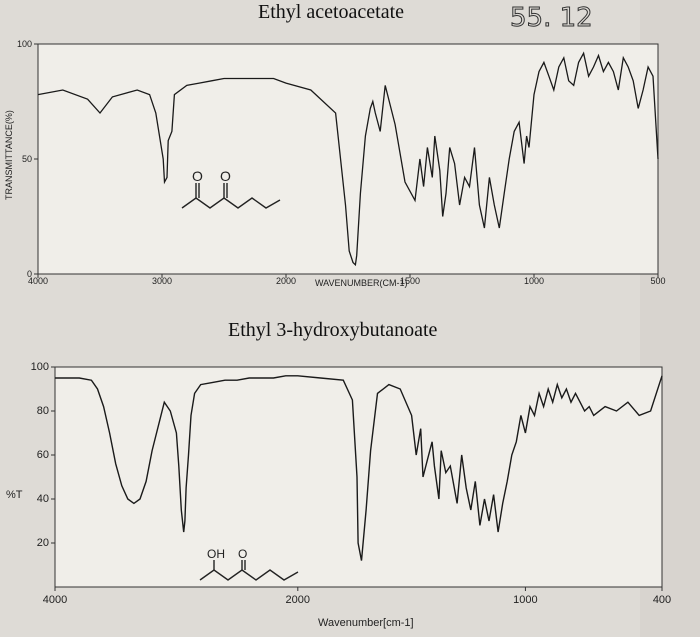 This screenshot has width=700, height=637. I want to click on chart1-title: Ethyl acetoacetate, so click(331, 12).